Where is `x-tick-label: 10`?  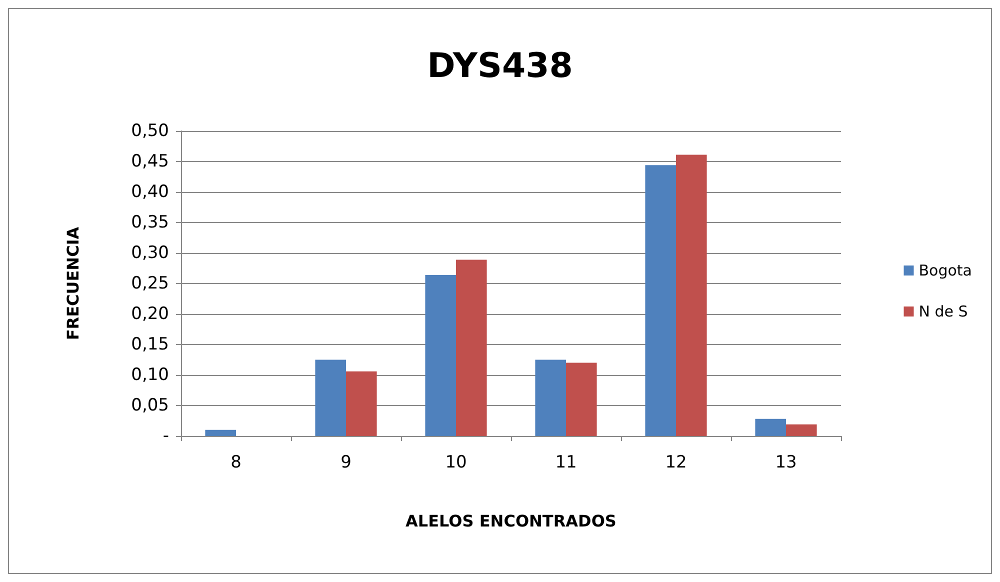 x-tick-label: 10 is located at coordinates (456, 462).